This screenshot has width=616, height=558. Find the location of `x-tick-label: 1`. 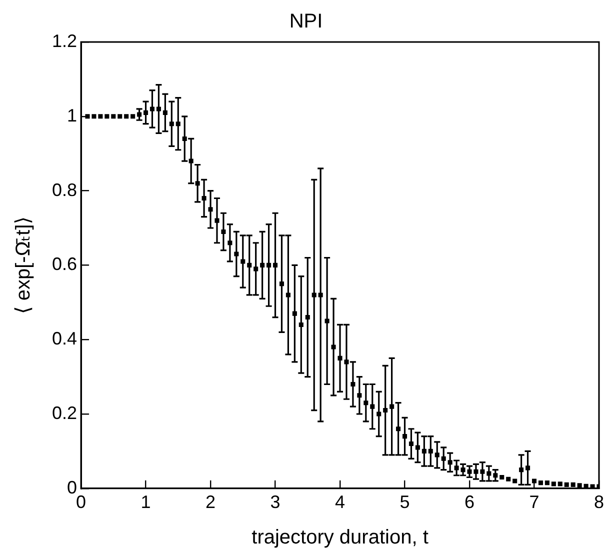

x-tick-label: 1 is located at coordinates (145, 502).